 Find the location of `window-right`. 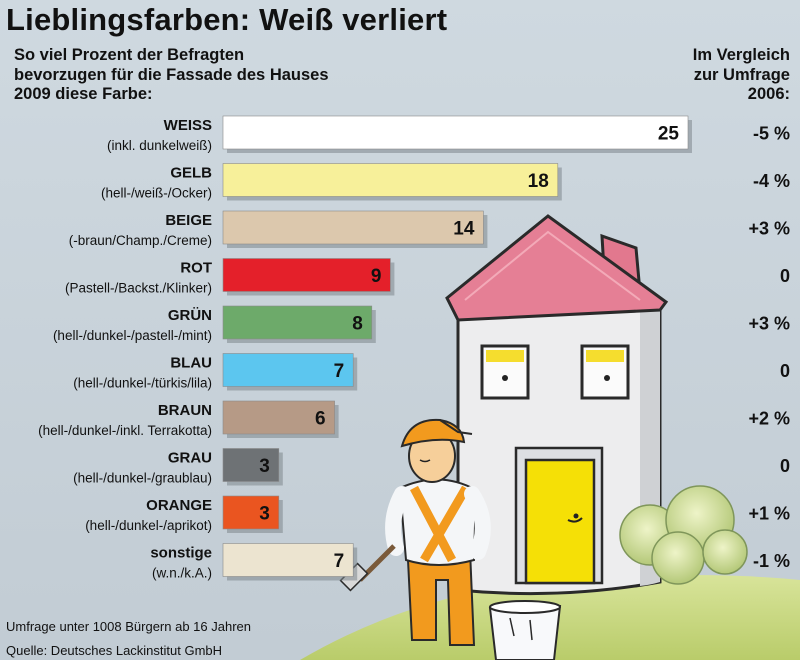

window-right is located at coordinates (605, 372).